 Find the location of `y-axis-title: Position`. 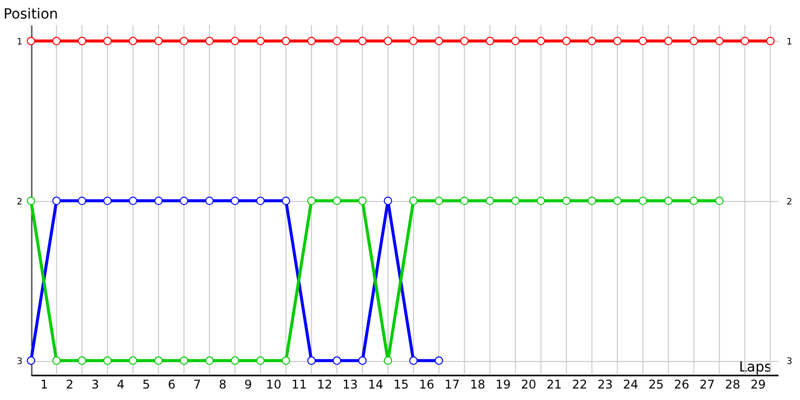

y-axis-title: Position is located at coordinates (31, 14).